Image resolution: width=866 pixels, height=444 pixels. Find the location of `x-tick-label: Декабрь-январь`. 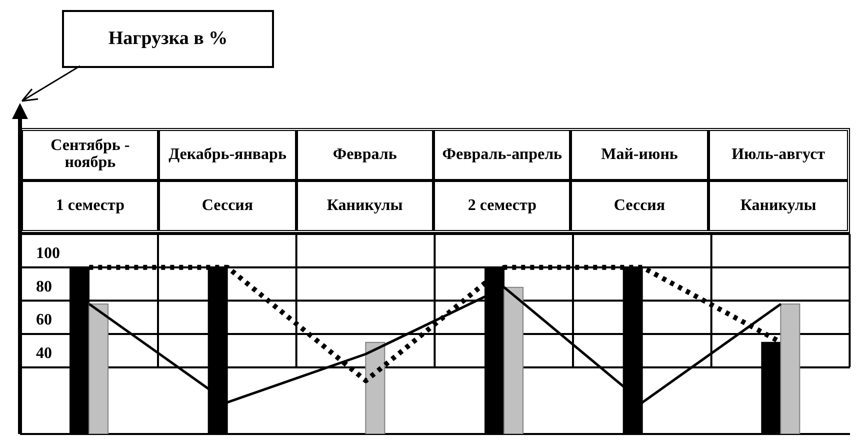

x-tick-label: Декабрь-январь is located at coordinates (229, 156).